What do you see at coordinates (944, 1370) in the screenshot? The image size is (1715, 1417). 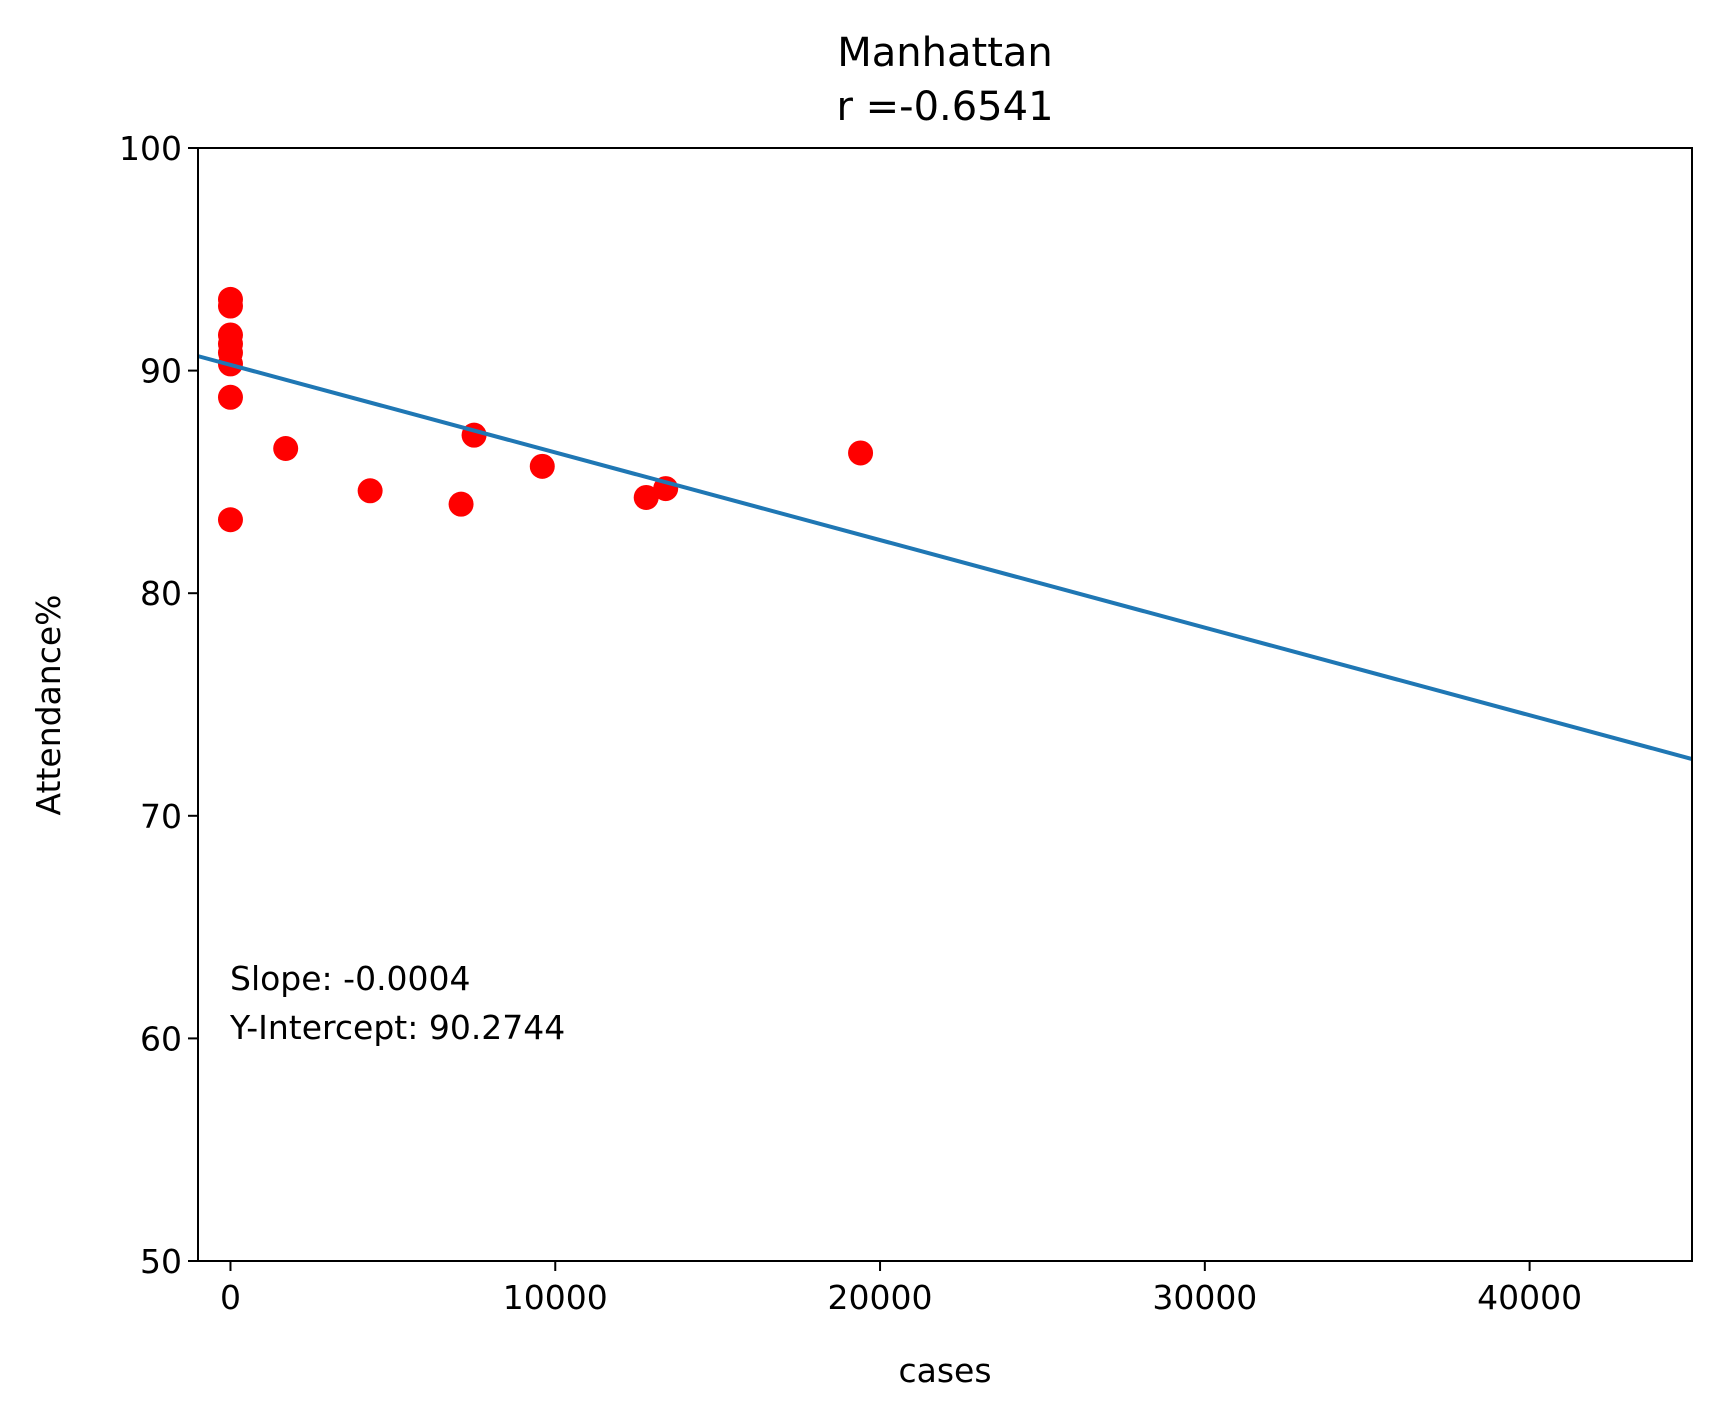 I see `x-axis-label: cases` at bounding box center [944, 1370].